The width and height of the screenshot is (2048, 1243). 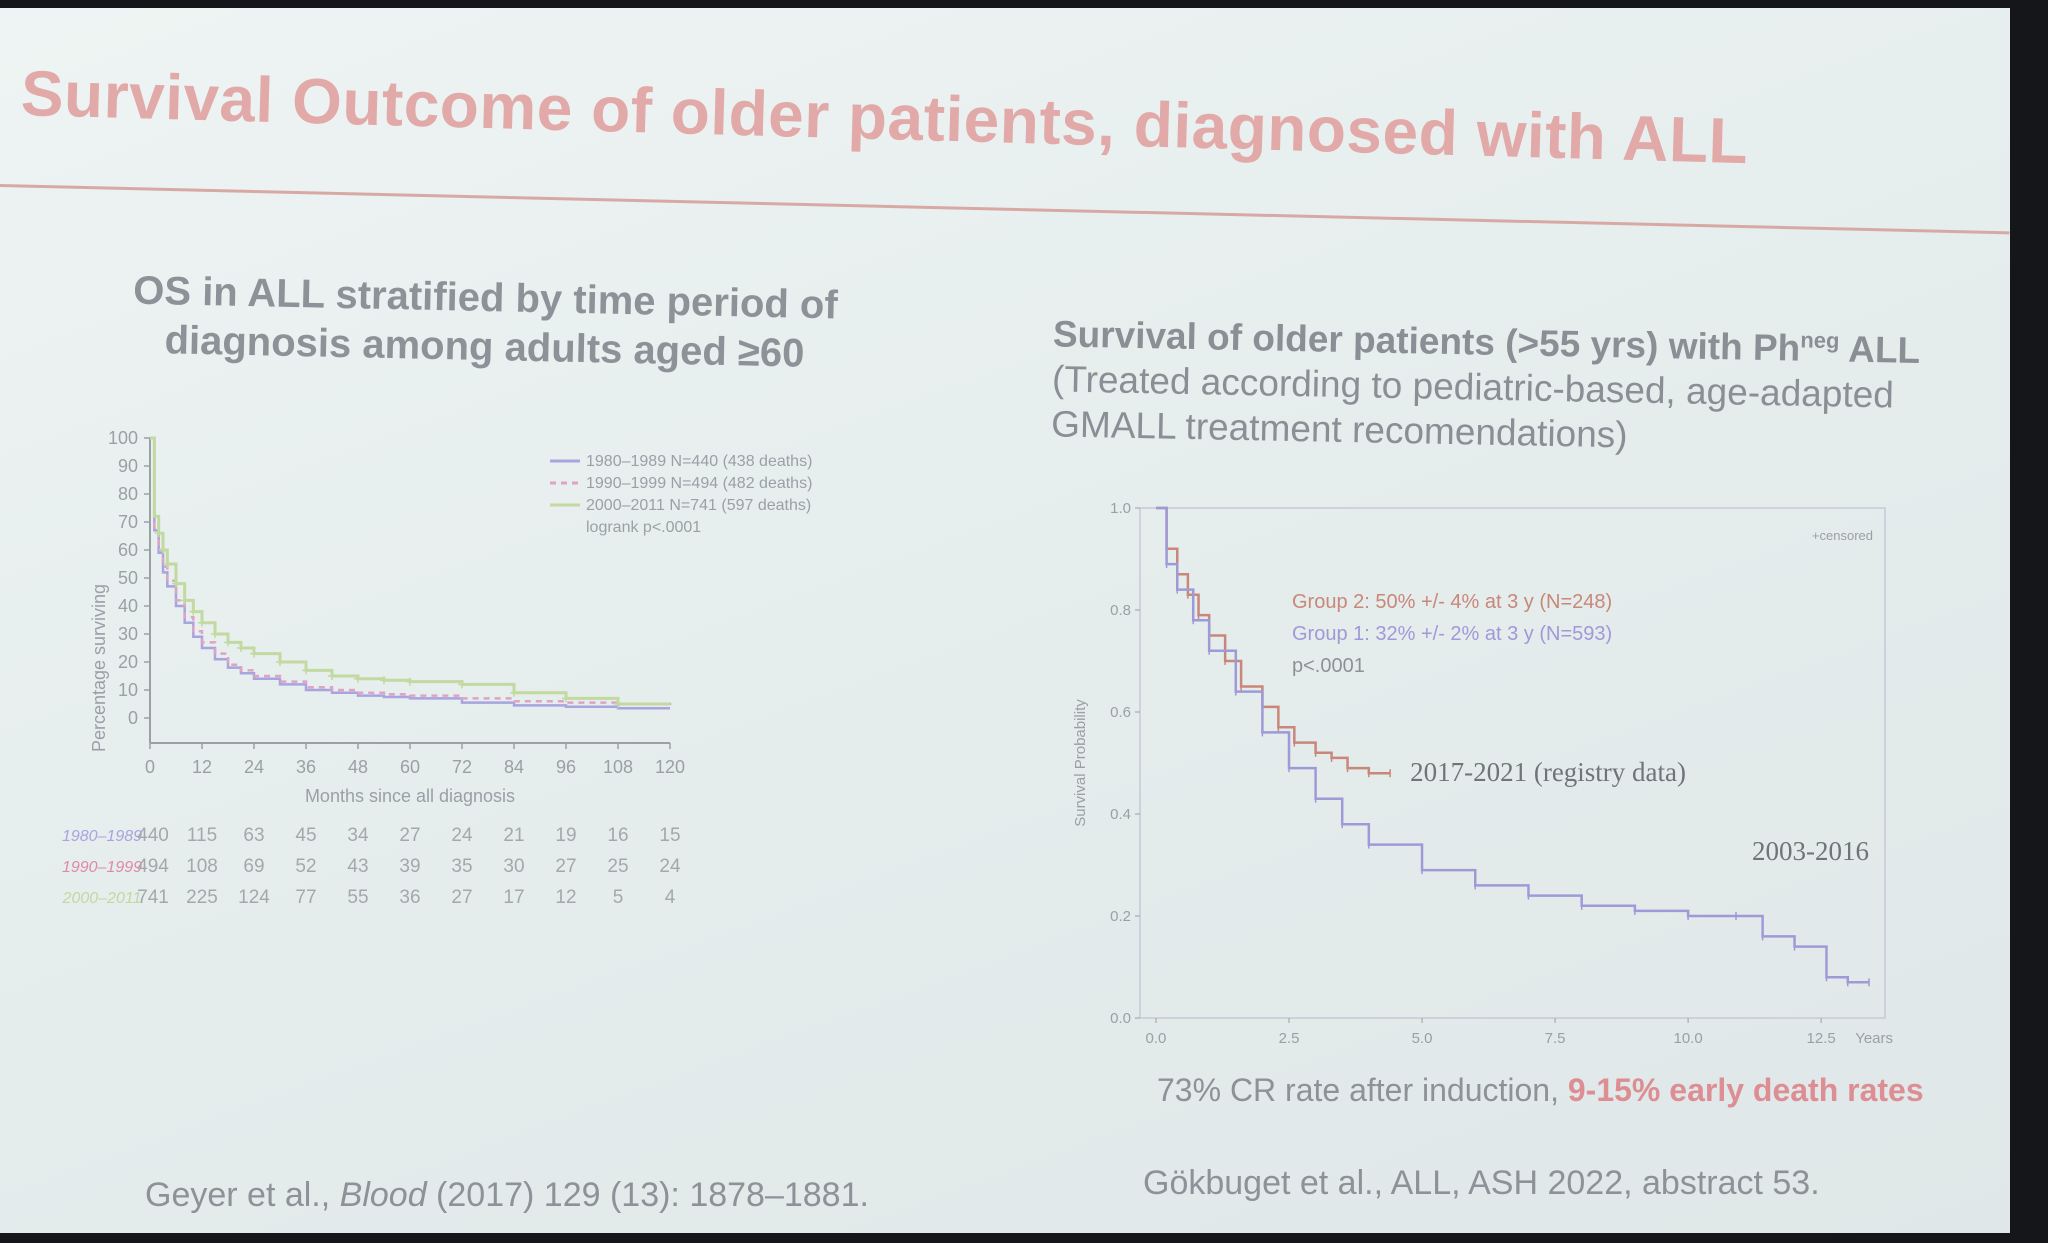 What do you see at coordinates (461, 866) in the screenshot?
I see `risk-cell: 35` at bounding box center [461, 866].